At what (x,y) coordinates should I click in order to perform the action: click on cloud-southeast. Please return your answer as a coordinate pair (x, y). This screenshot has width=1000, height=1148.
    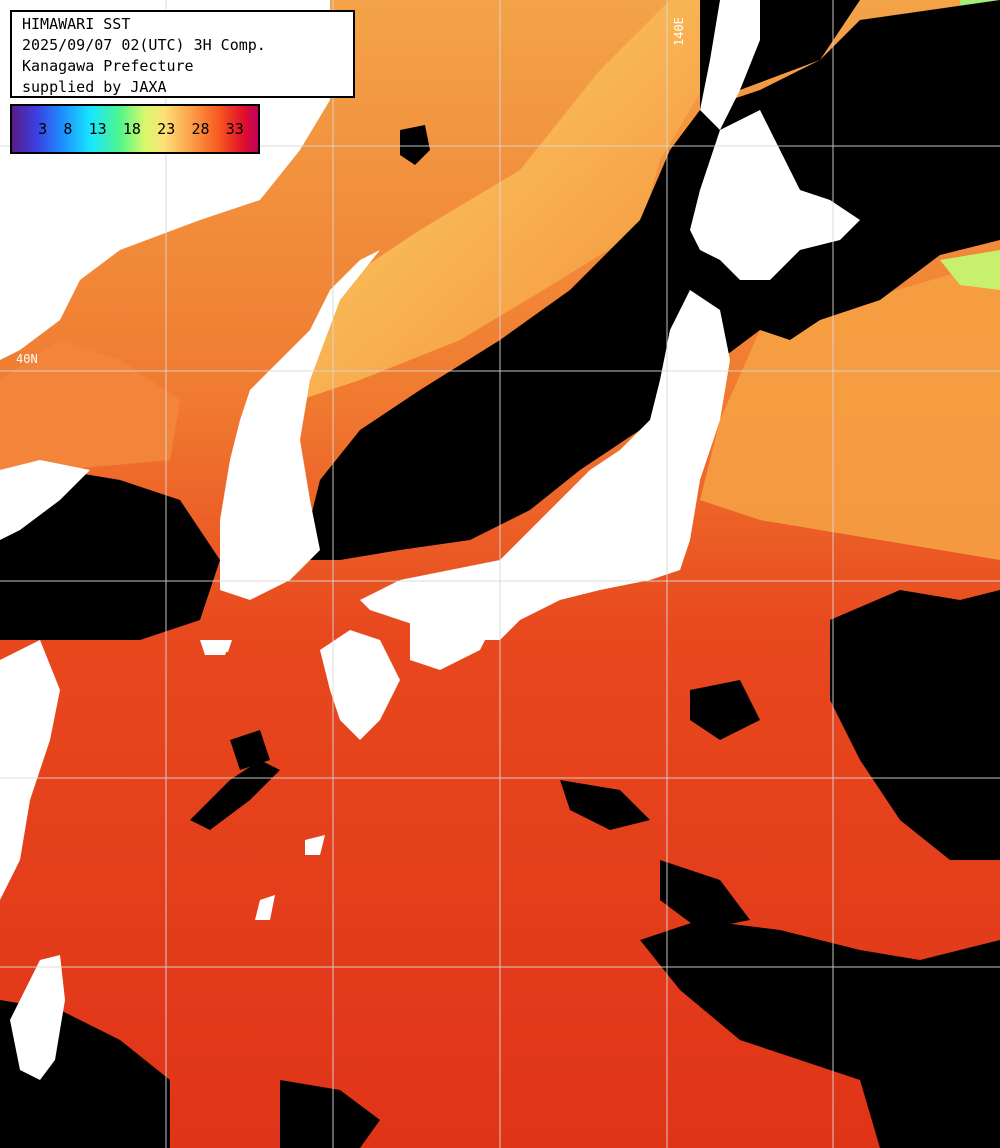
    Looking at the image, I should click on (820, 1034).